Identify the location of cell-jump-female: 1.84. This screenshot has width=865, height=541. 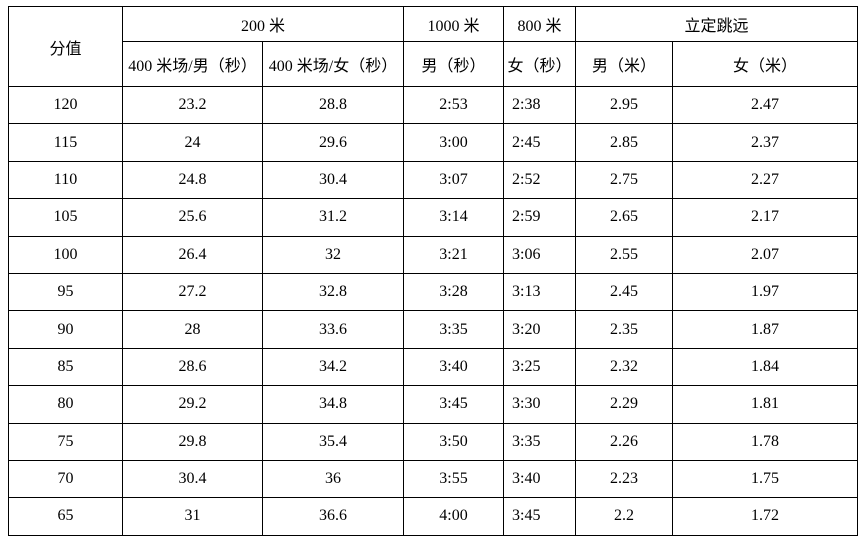
(765, 367).